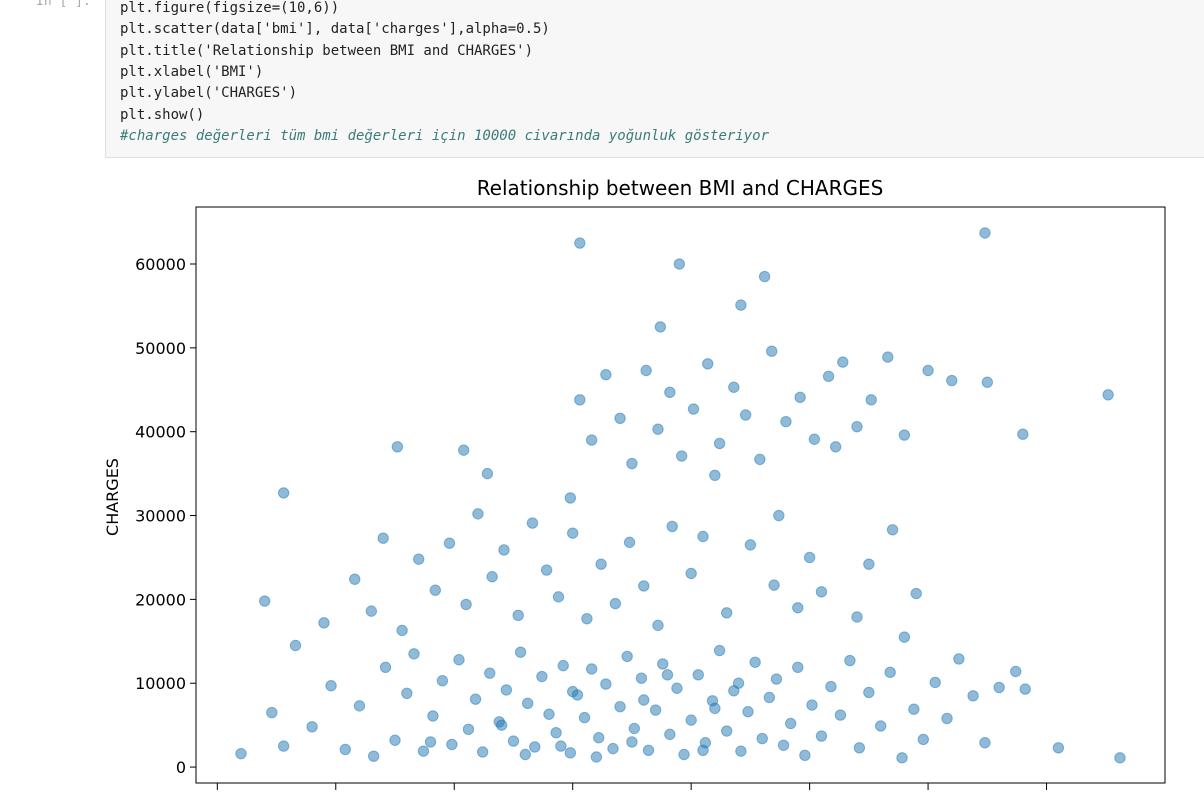 The image size is (1204, 792). Describe the element at coordinates (230, 8) in the screenshot. I see `code-line: plt.figure(figsize=(10,6))` at that location.